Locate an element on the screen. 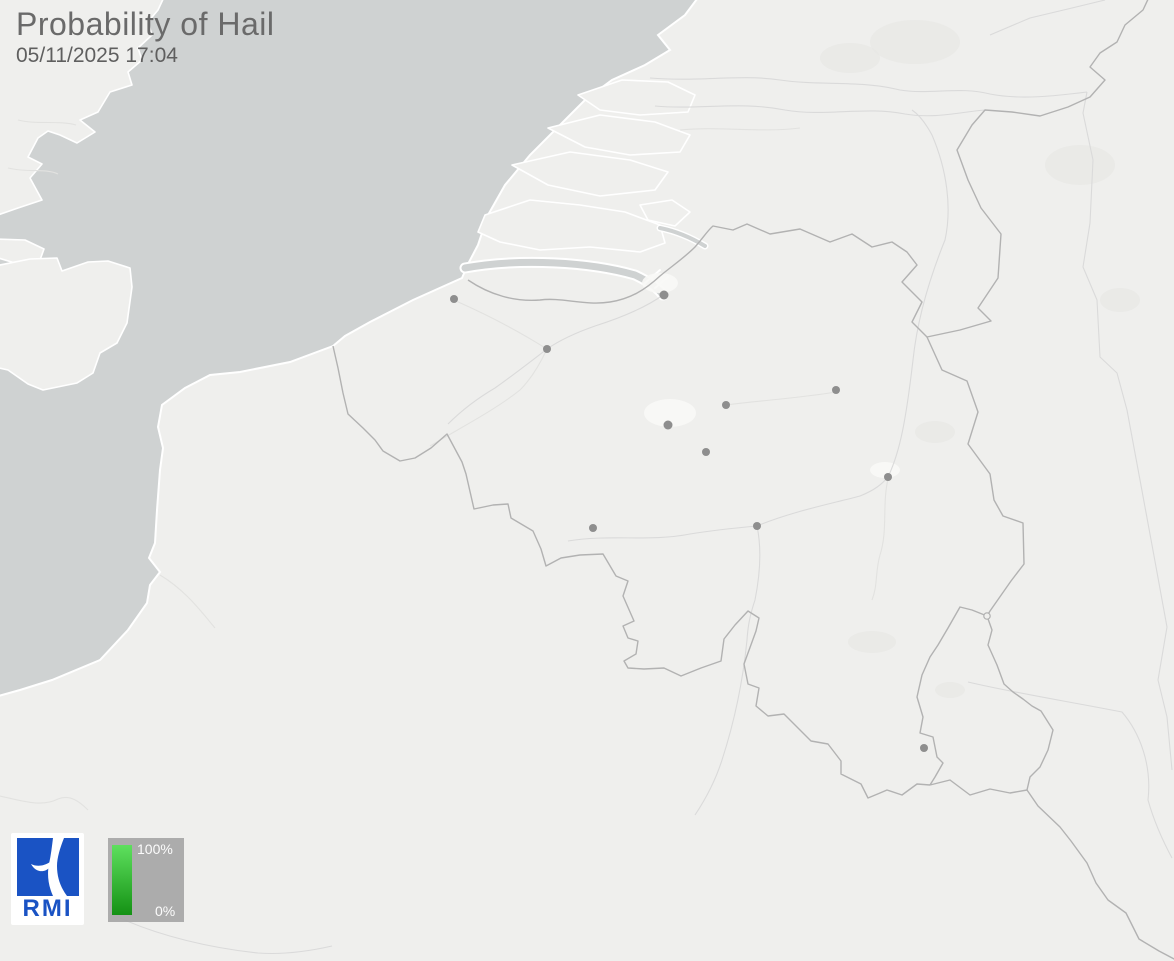 The image size is (1174, 961). border-fr-de is located at coordinates (1100, 874).